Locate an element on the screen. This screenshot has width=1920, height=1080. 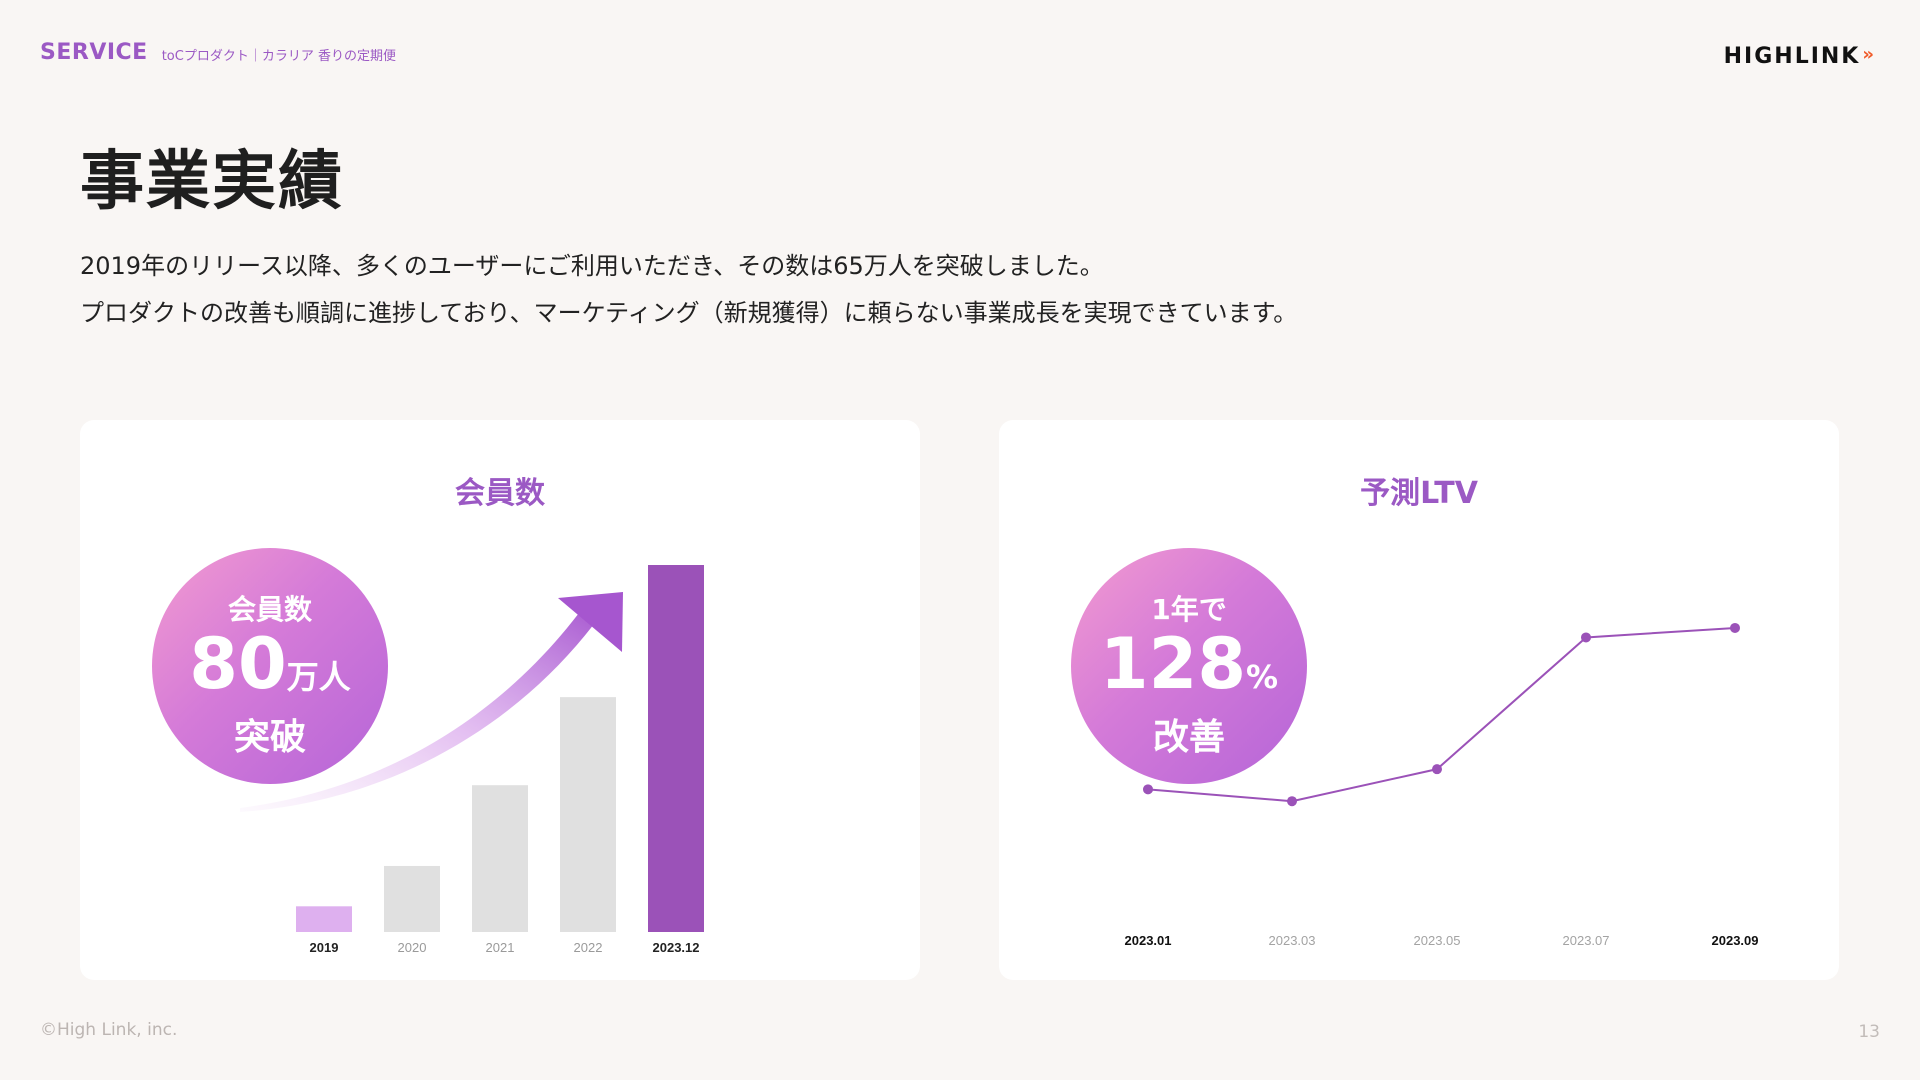
members-badge-label: 会員数 is located at coordinates (269, 609).